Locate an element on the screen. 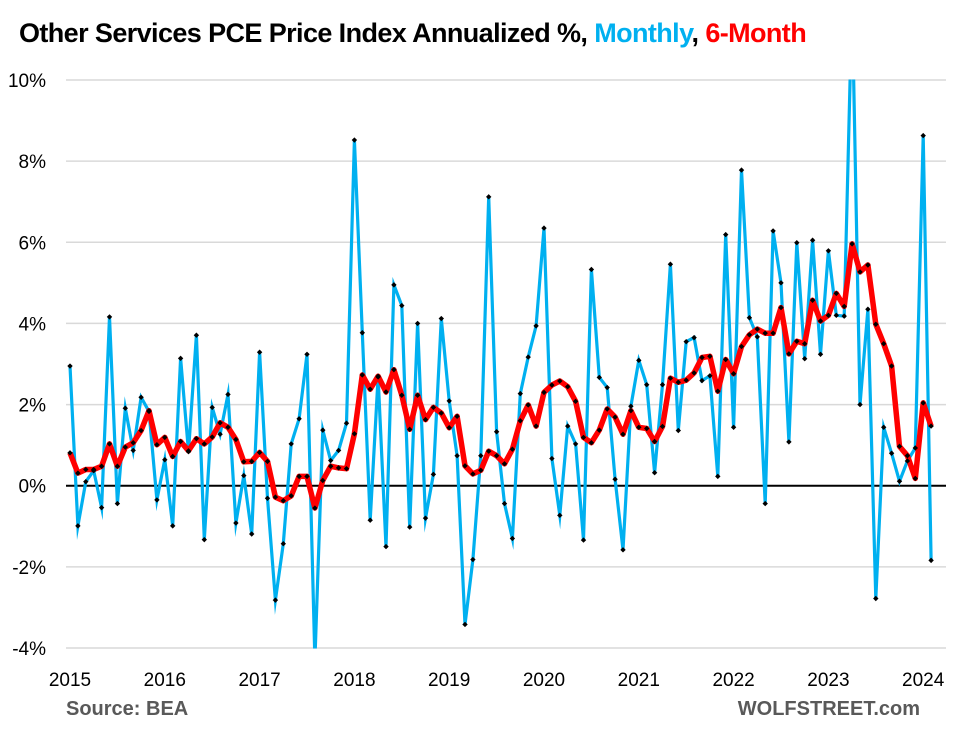 This screenshot has width=953, height=737. x-axis-ticks: 2015 2016 2017 2018 2019 2020 2021 2022 2023 2024 is located at coordinates (497, 680).